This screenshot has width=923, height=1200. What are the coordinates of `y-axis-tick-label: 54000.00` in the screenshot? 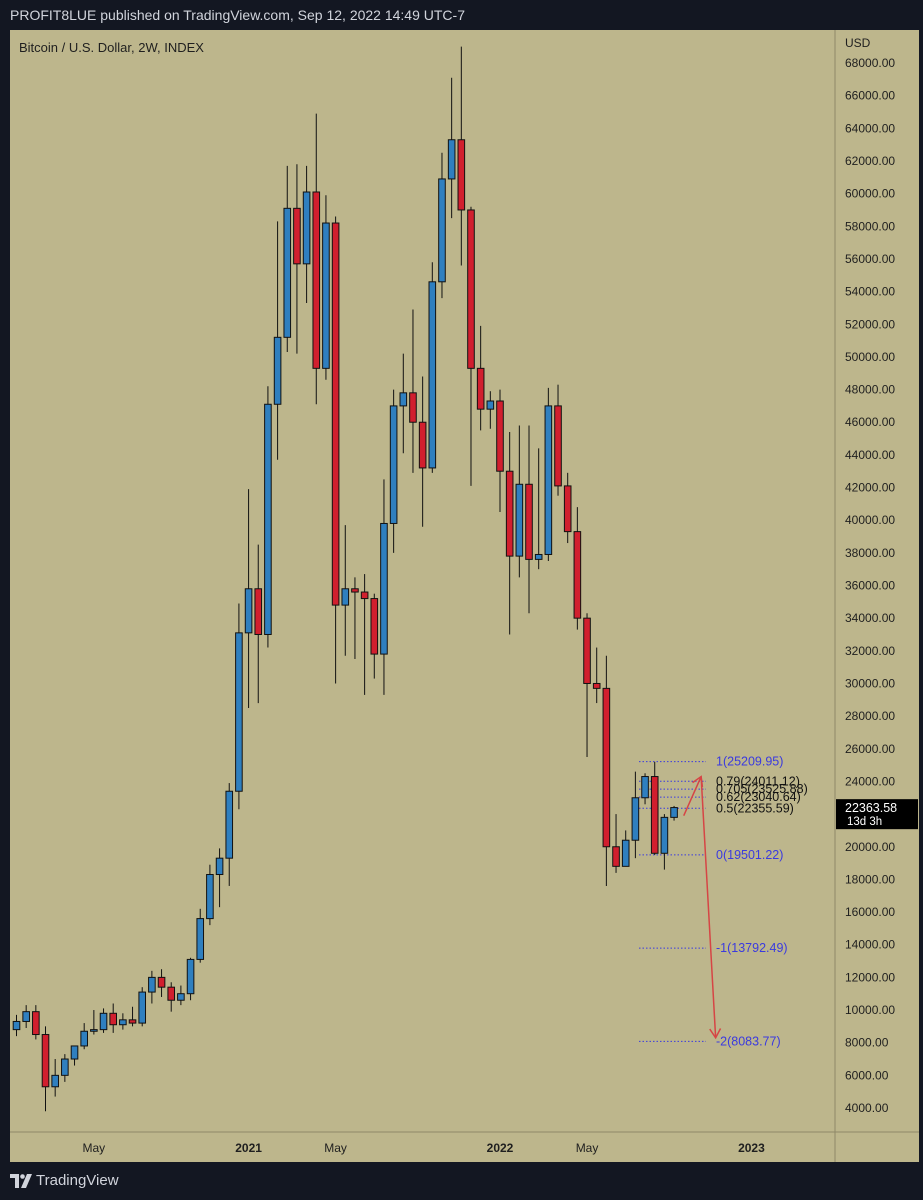 It's located at (870, 292).